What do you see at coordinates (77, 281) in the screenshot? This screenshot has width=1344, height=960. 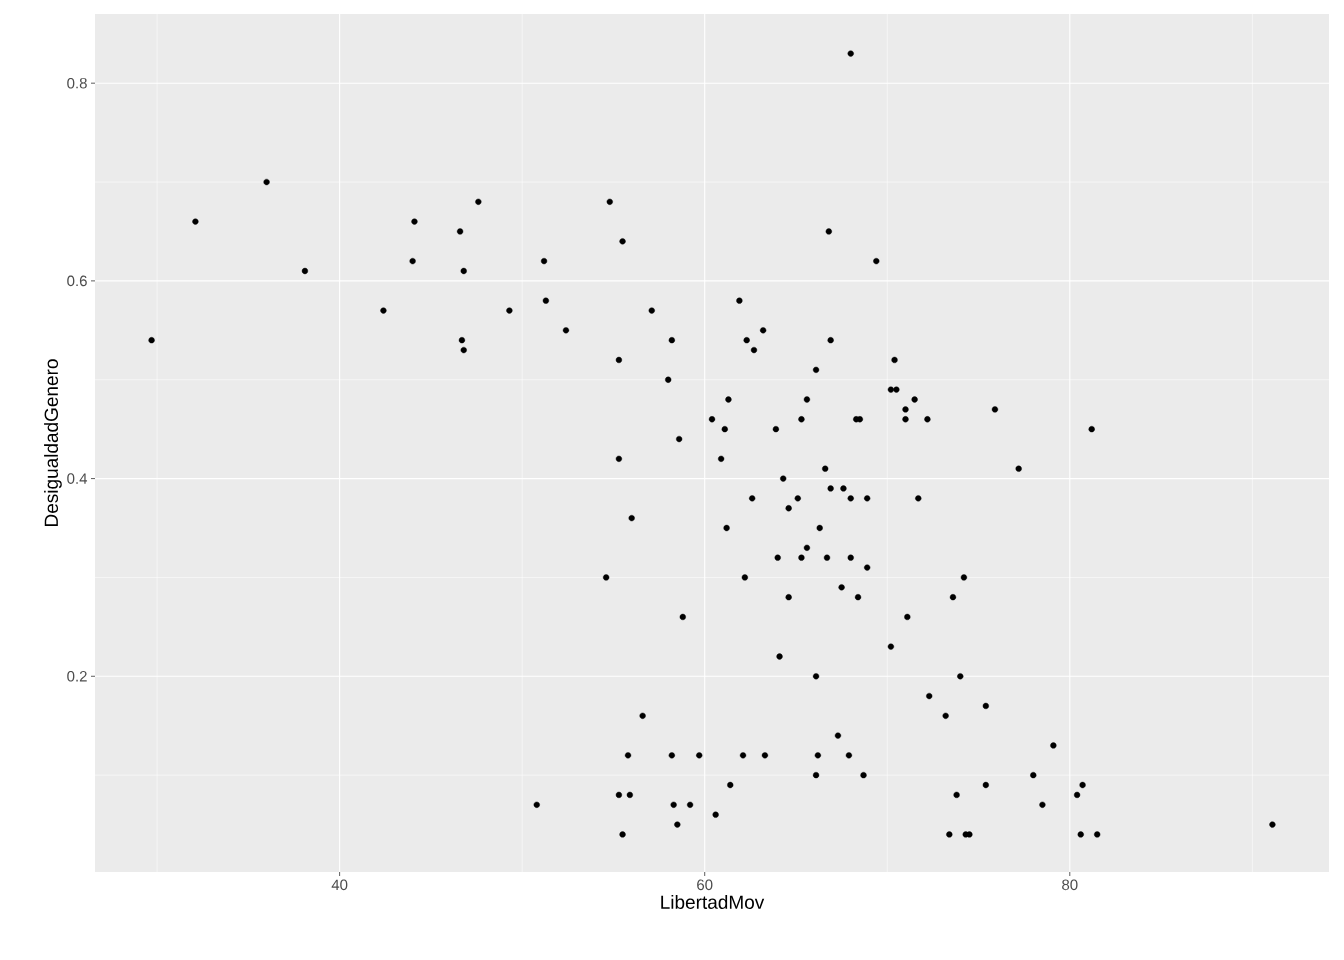 I see `y-tick-label: 0.6` at bounding box center [77, 281].